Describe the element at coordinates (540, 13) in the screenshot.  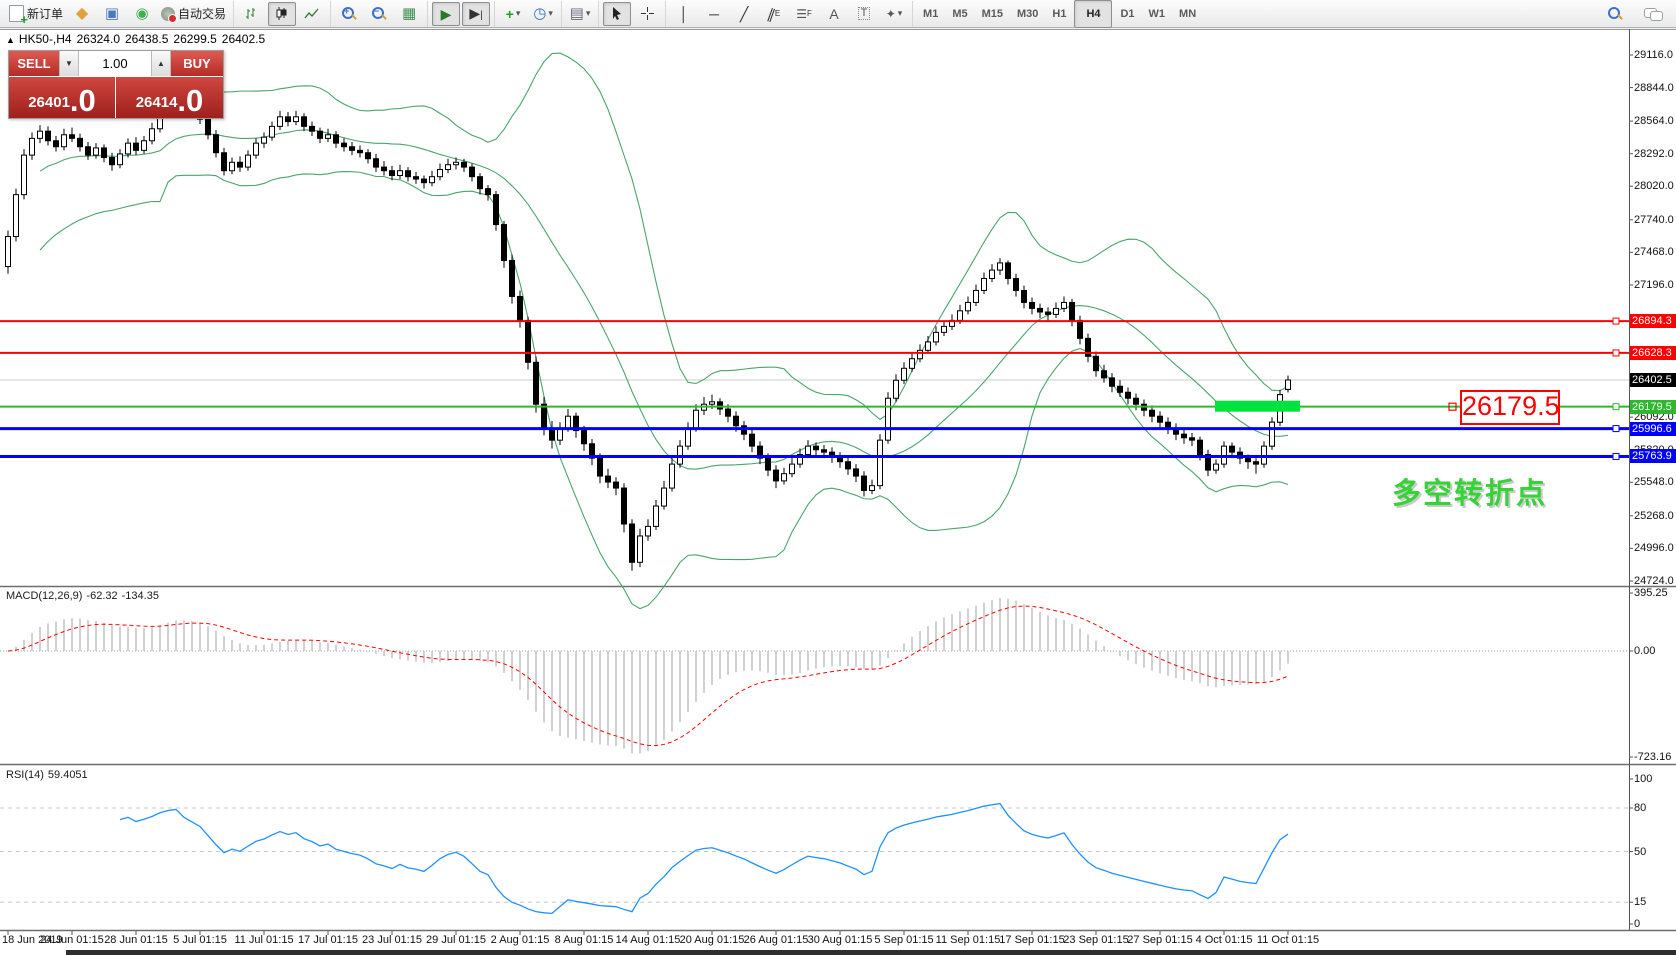
I see `clock-icon: ◷` at that location.